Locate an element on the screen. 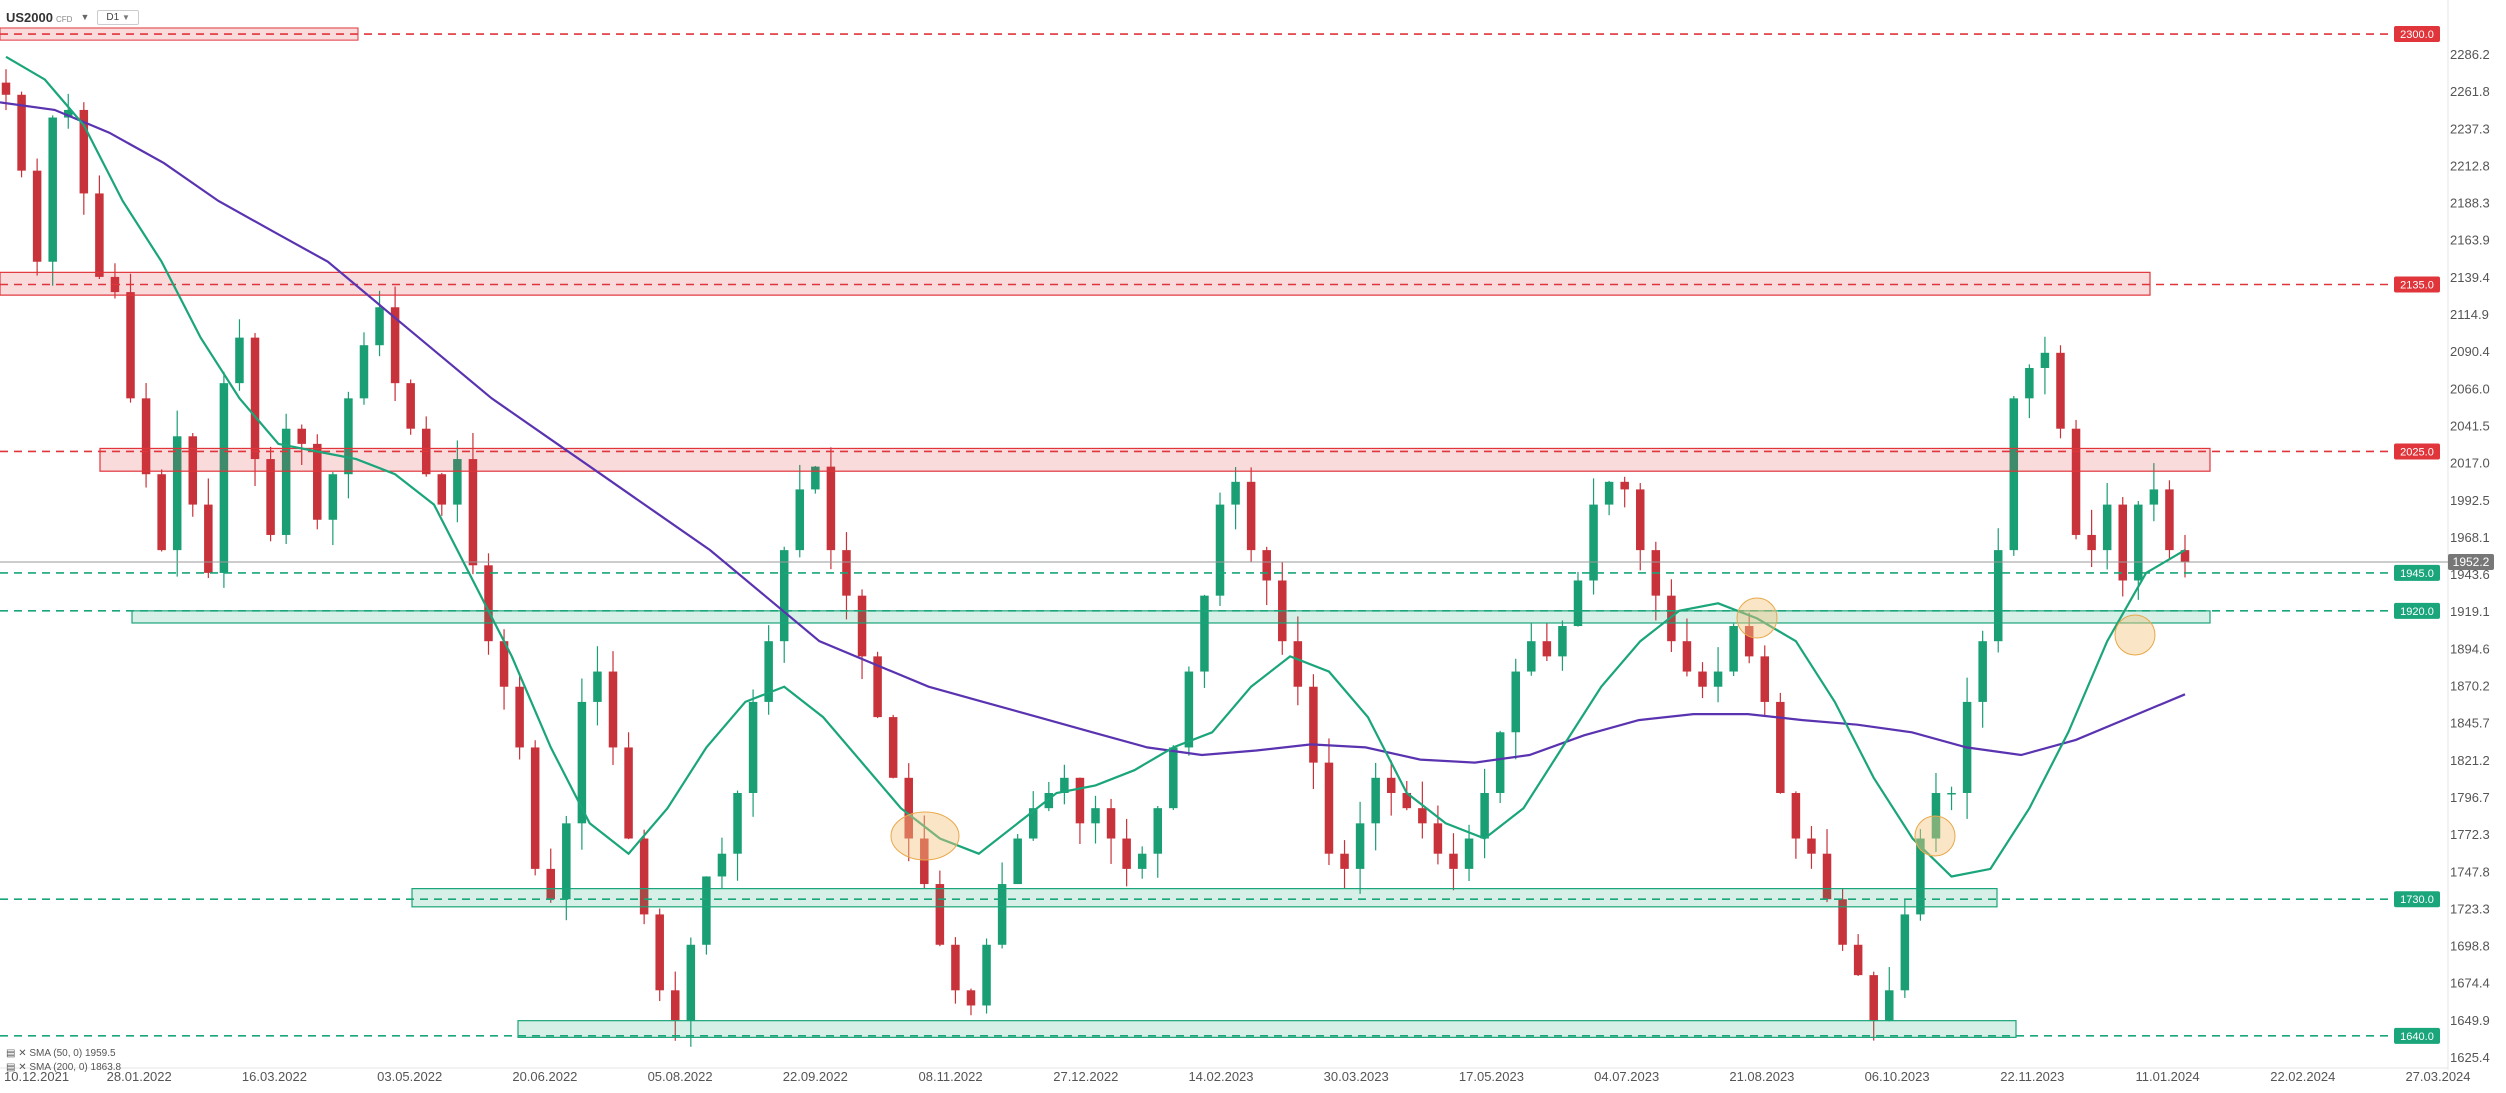  level-label: 2135.0 is located at coordinates (2417, 286).